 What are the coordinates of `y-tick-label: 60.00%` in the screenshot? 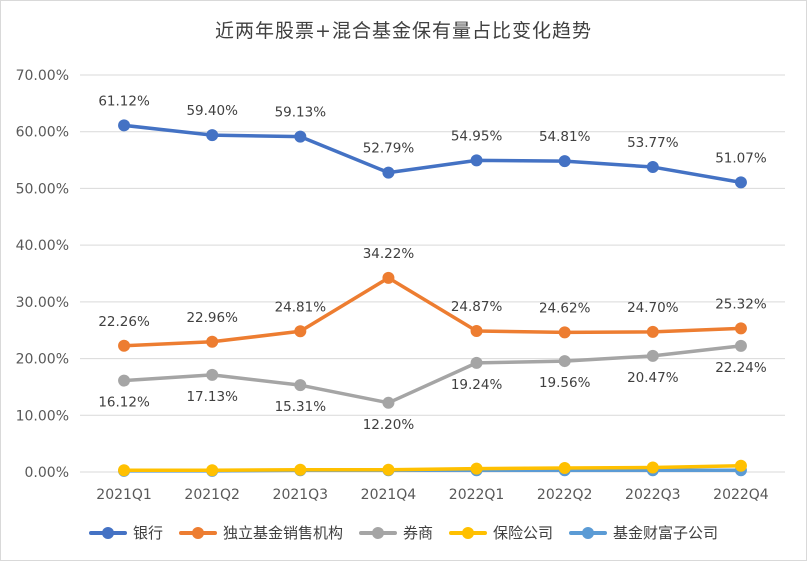 It's located at (42, 133).